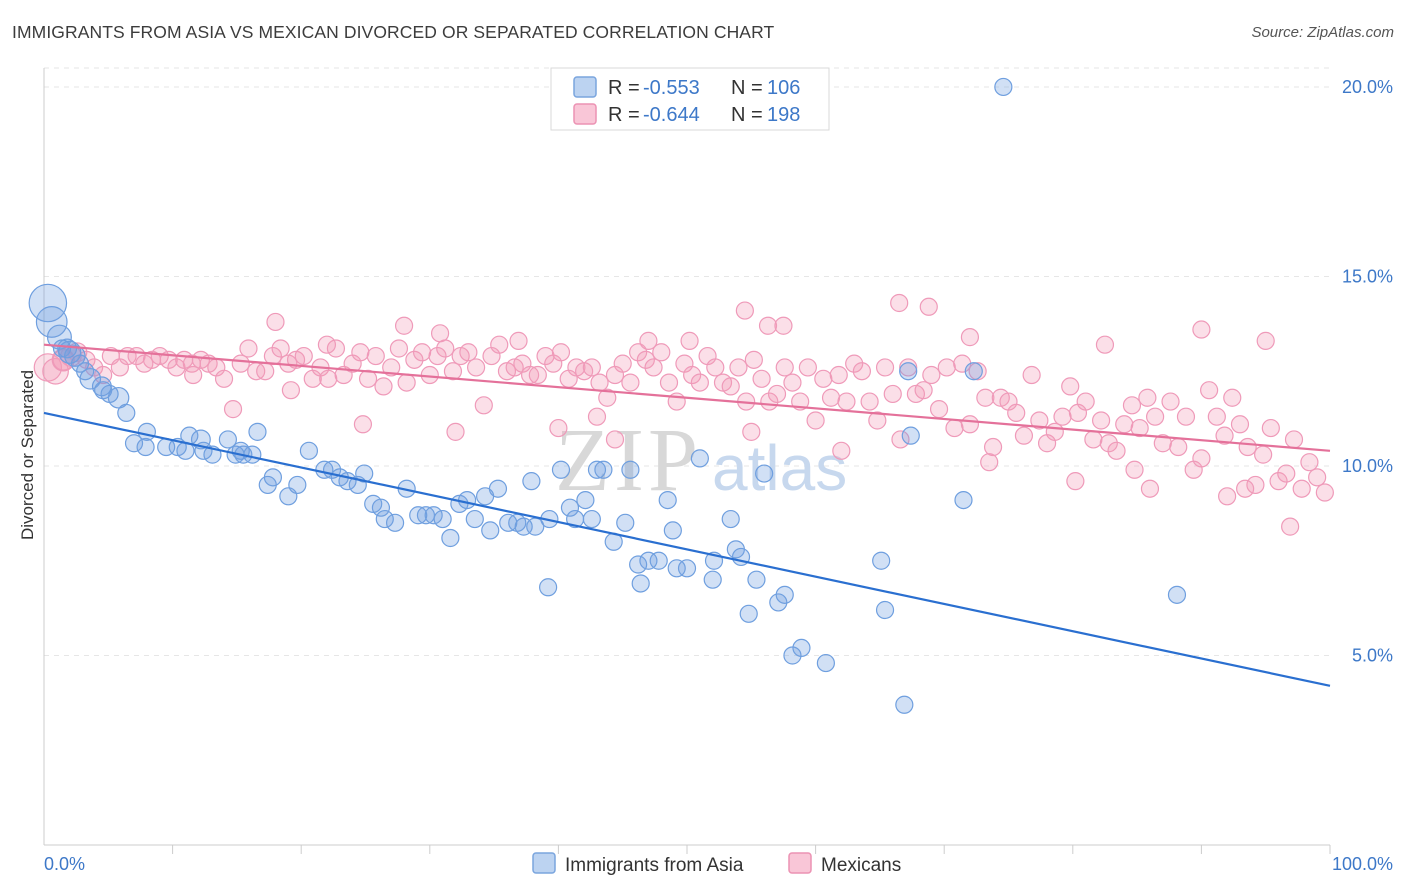 This screenshot has height=892, width=1406. Describe the element at coordinates (671, 115) in the screenshot. I see `legend-r-value-mexicans: -0.644` at that location.